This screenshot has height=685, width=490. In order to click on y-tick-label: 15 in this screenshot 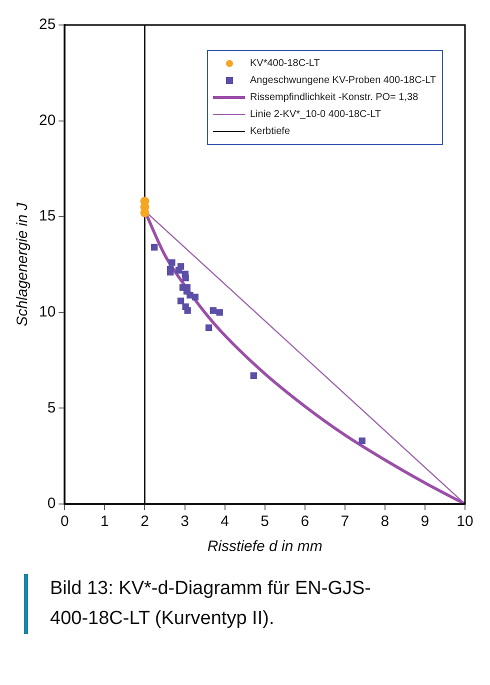, I will do `click(47, 216)`.